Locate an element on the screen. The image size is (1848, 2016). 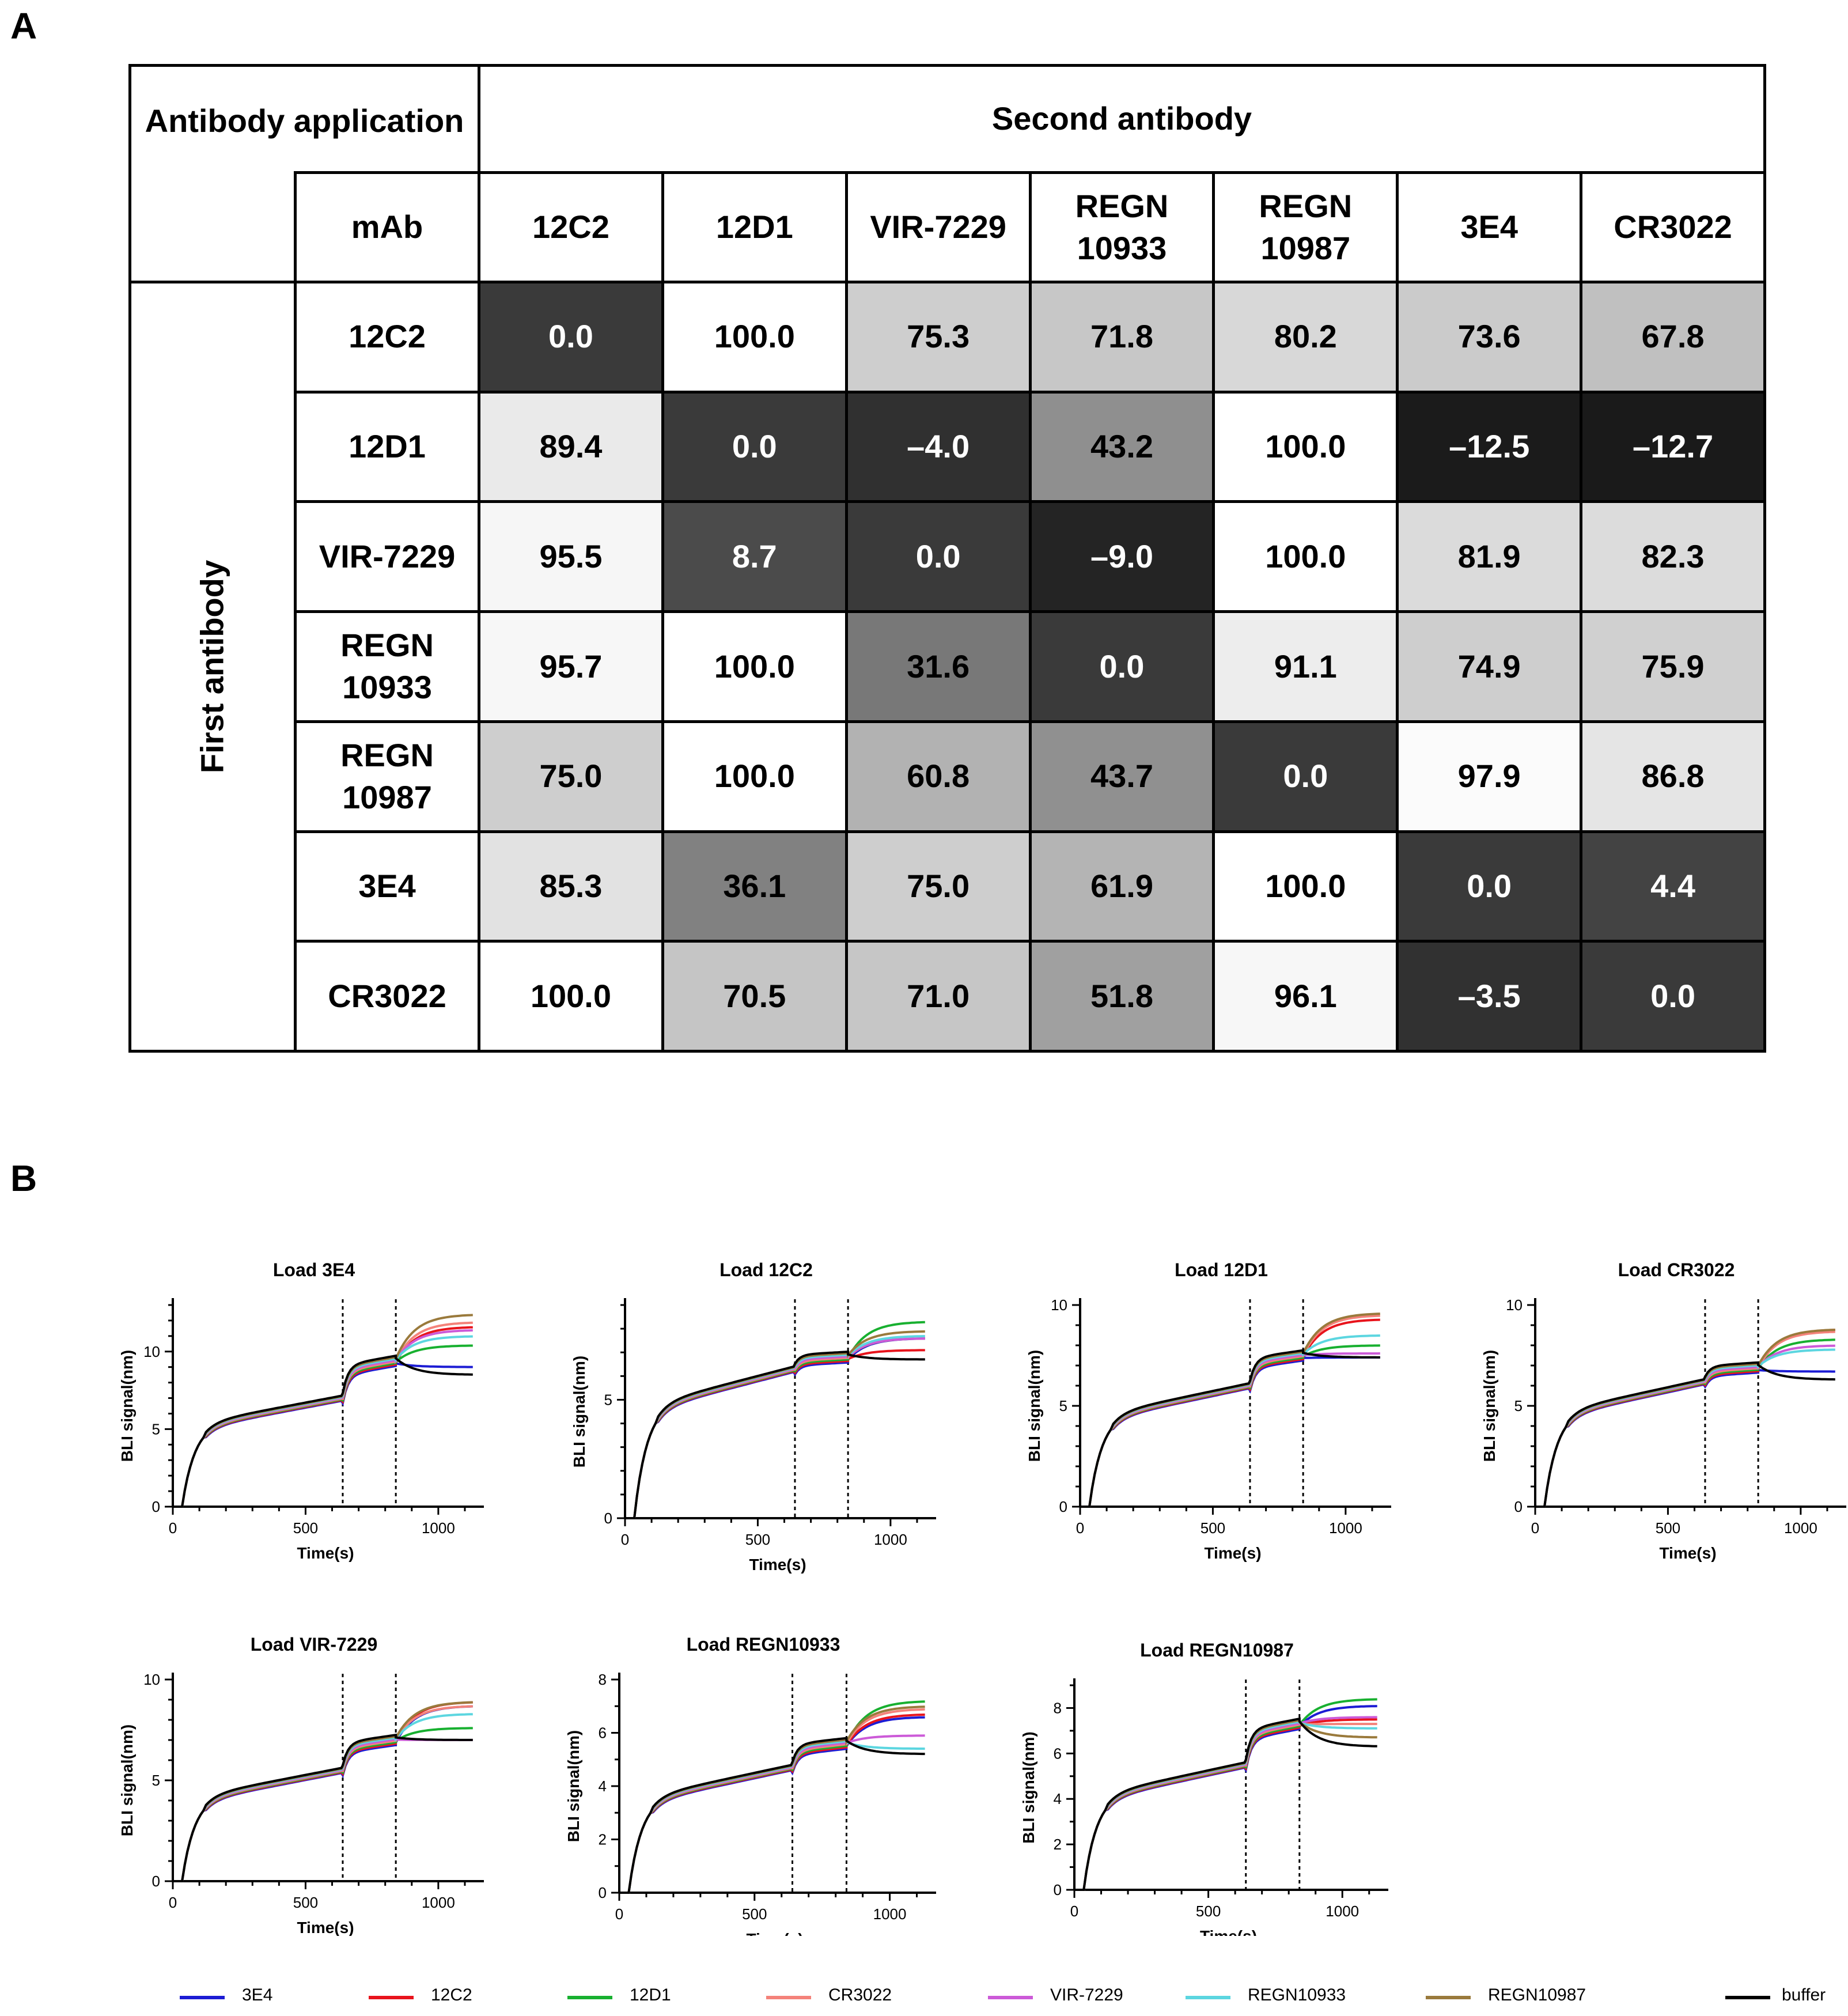
chart-title: Load VIR-7229 is located at coordinates (314, 1644).